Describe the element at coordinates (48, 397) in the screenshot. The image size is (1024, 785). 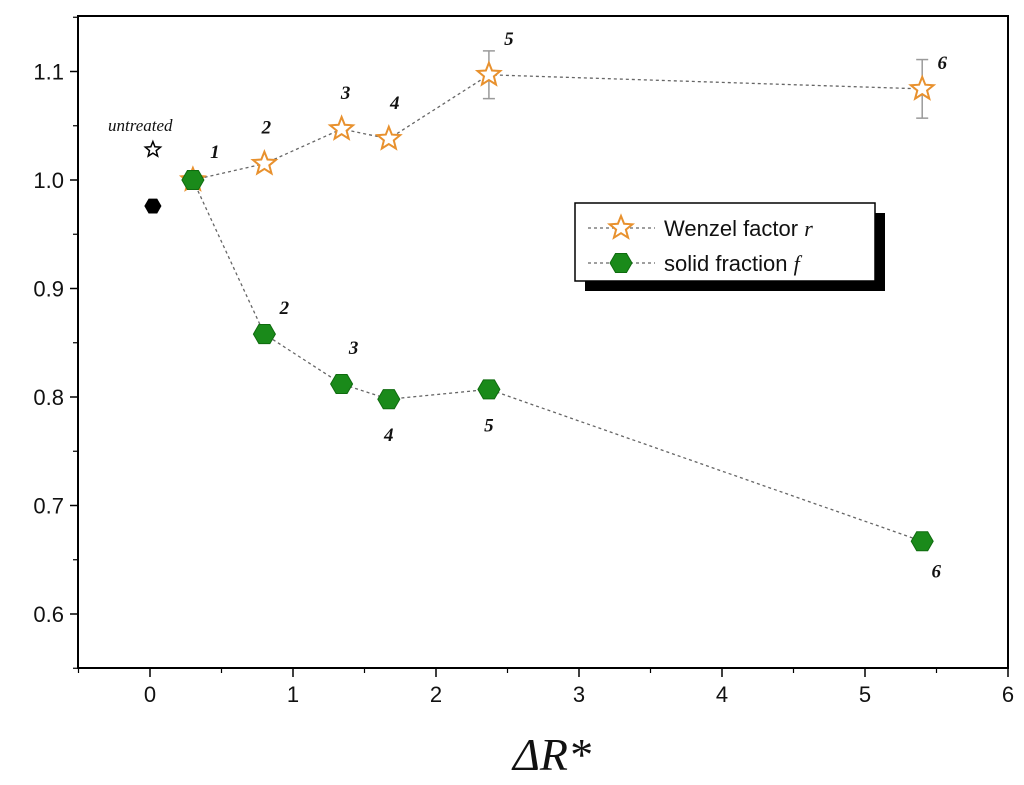
I see `y-tick-label: 0.8` at that location.